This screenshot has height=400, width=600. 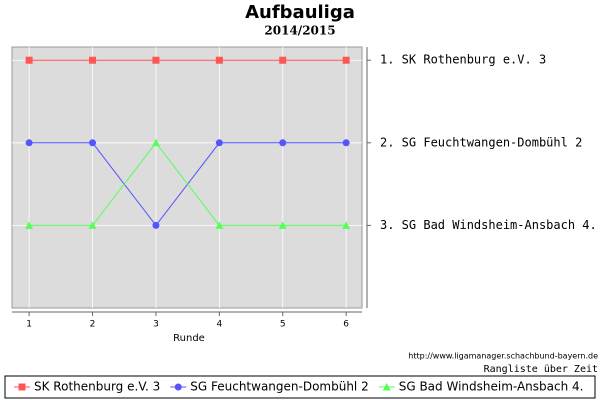 What do you see at coordinates (97, 387) in the screenshot?
I see `legend-label: SK Rothenburg e.V. 3` at bounding box center [97, 387].